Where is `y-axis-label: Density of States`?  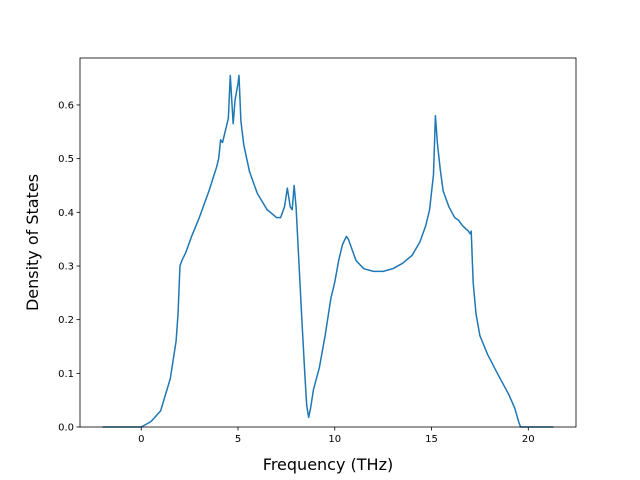
y-axis-label: Density of States is located at coordinates (32, 242).